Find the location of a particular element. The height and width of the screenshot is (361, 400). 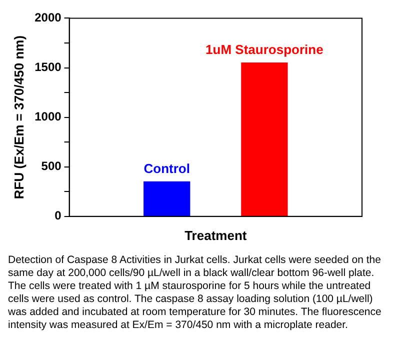

x-axis-title: Treatment is located at coordinates (216, 235).